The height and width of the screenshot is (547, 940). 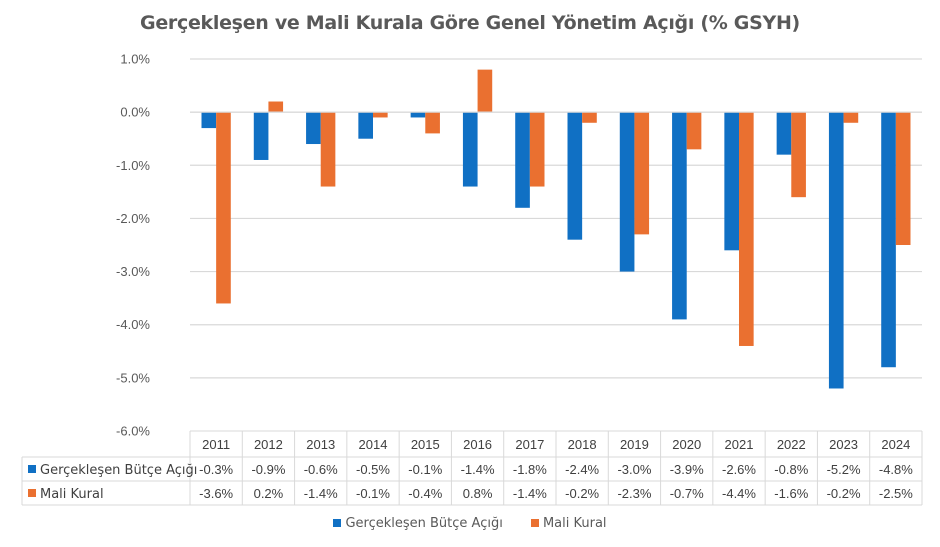 I want to click on table-header-year: 2015, so click(x=425, y=444).